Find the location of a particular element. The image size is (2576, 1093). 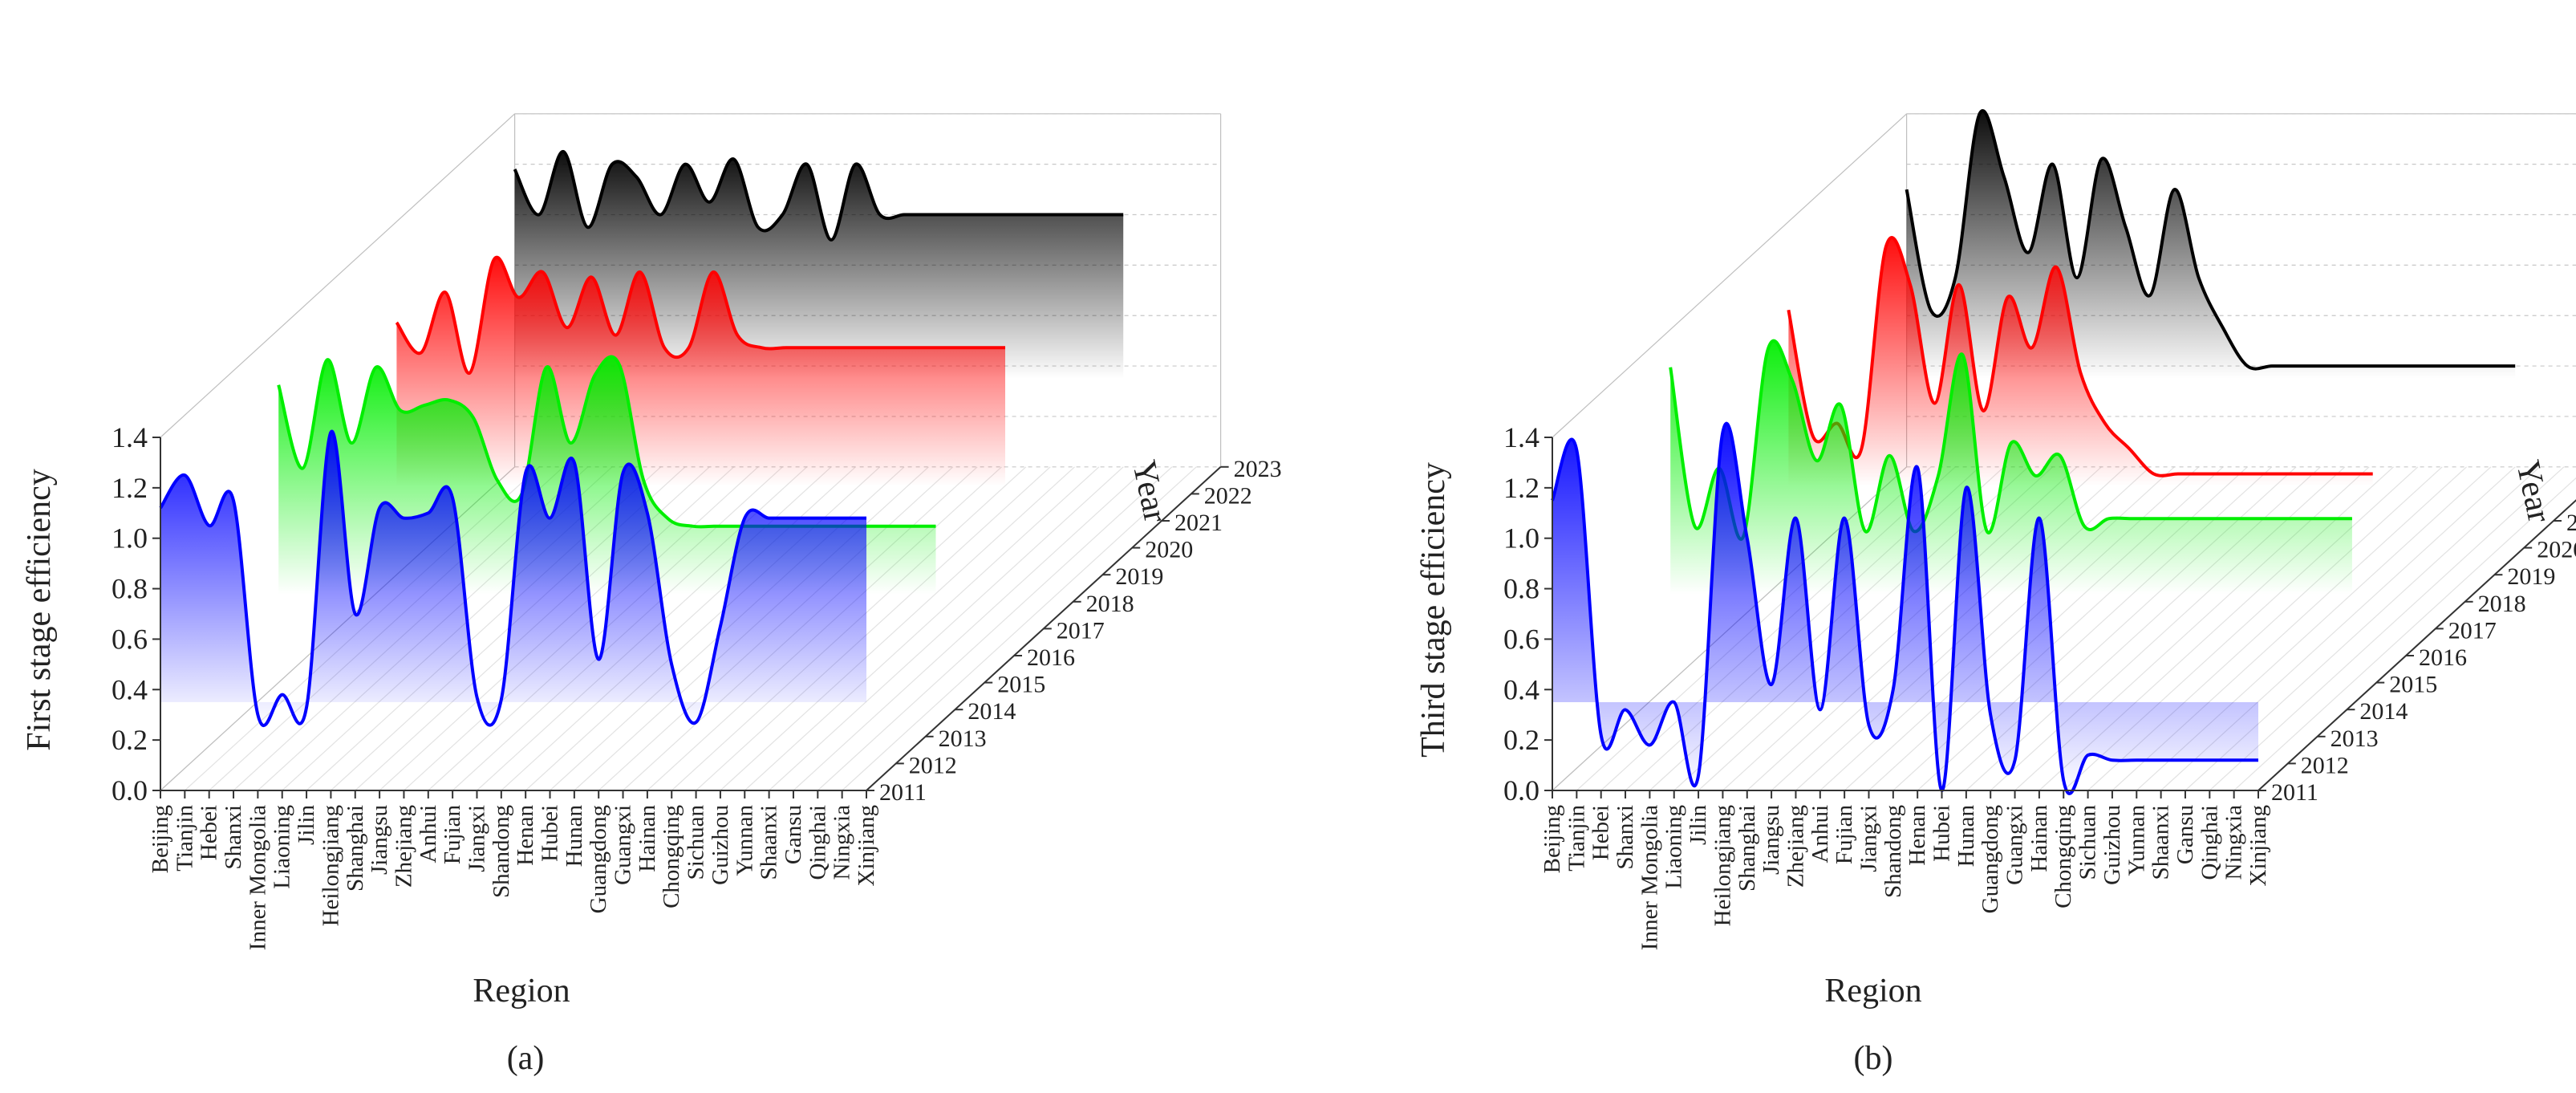

x-tick-label: Tianjin is located at coordinates (184, 839).